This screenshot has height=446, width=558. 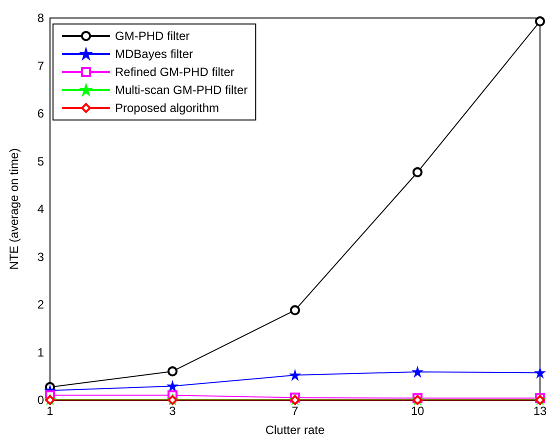 What do you see at coordinates (172, 411) in the screenshot?
I see `x-tick-label: 3` at bounding box center [172, 411].